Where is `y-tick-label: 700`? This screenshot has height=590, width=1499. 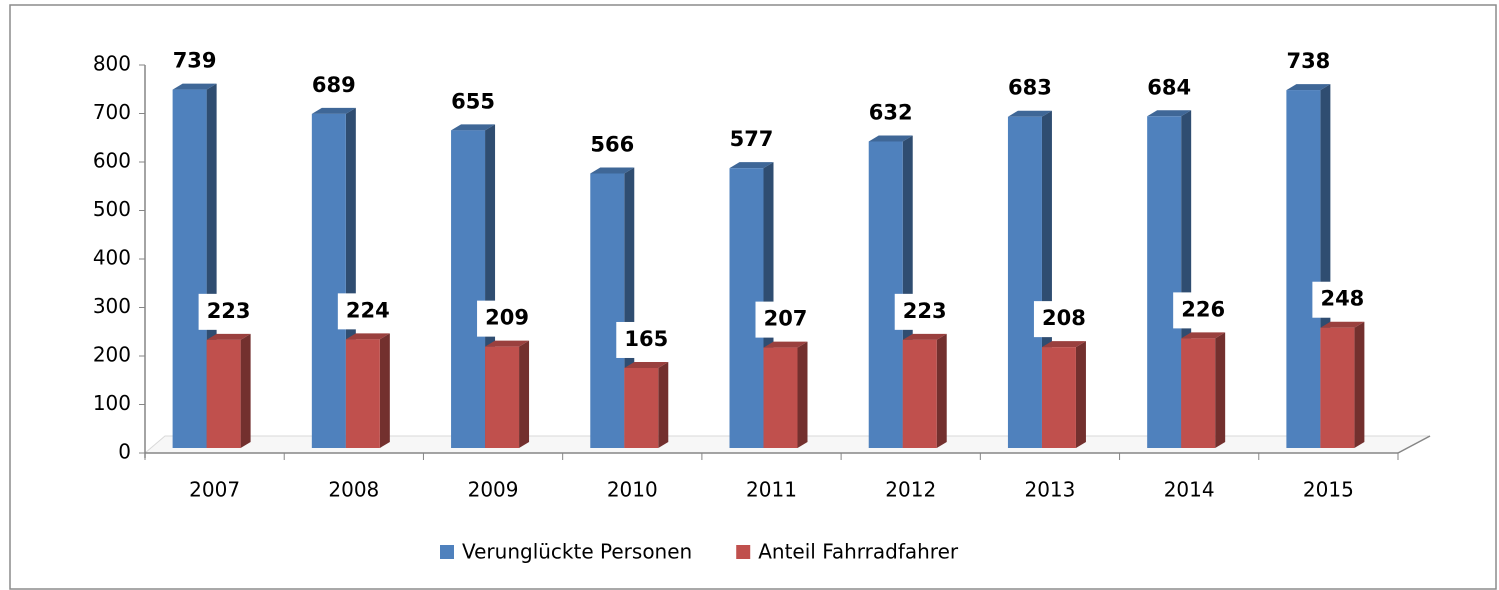 y-tick-label: 700 is located at coordinates (112, 112).